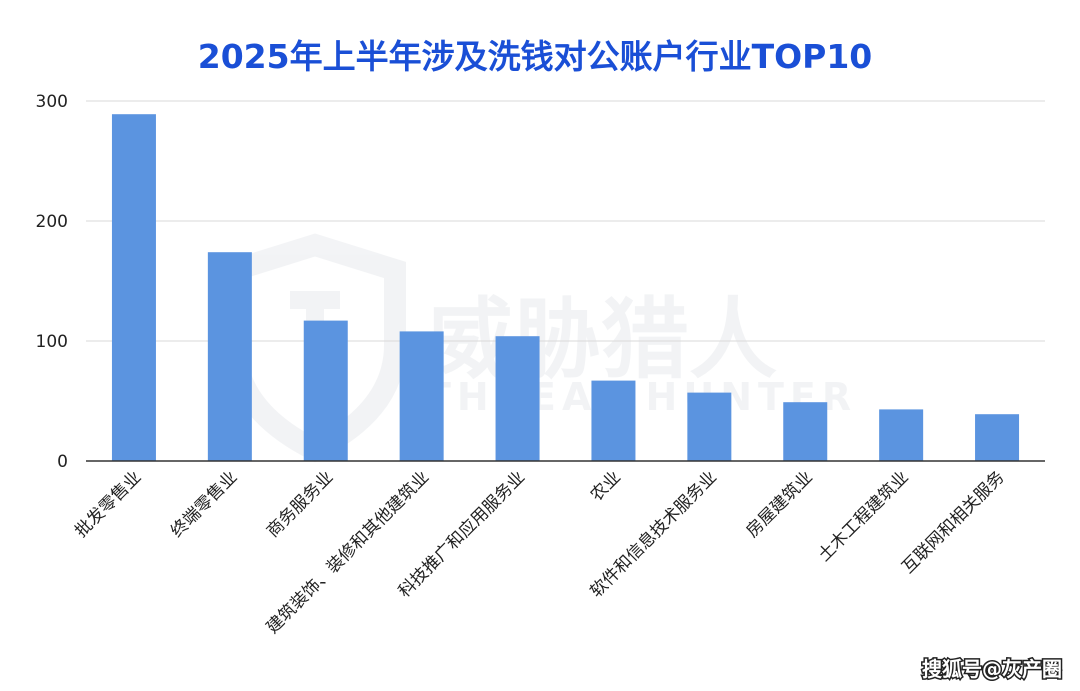  Describe the element at coordinates (535, 56) in the screenshot. I see `chart-title: 2025年上半年涉及洗钱对公账户行业TOP10` at that location.